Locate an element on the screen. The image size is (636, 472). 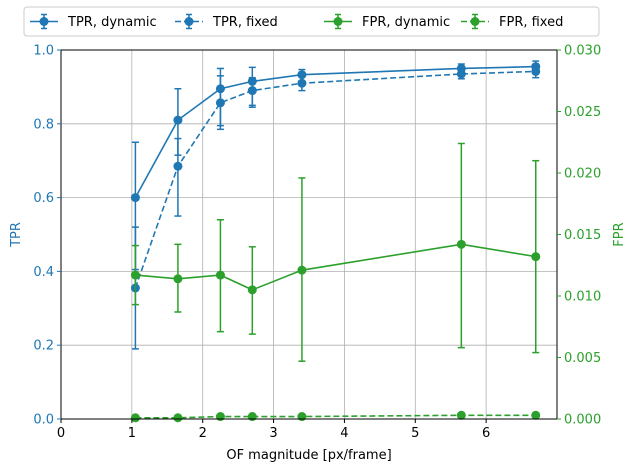
legend-label: TPR, dynamic is located at coordinates (112, 22).